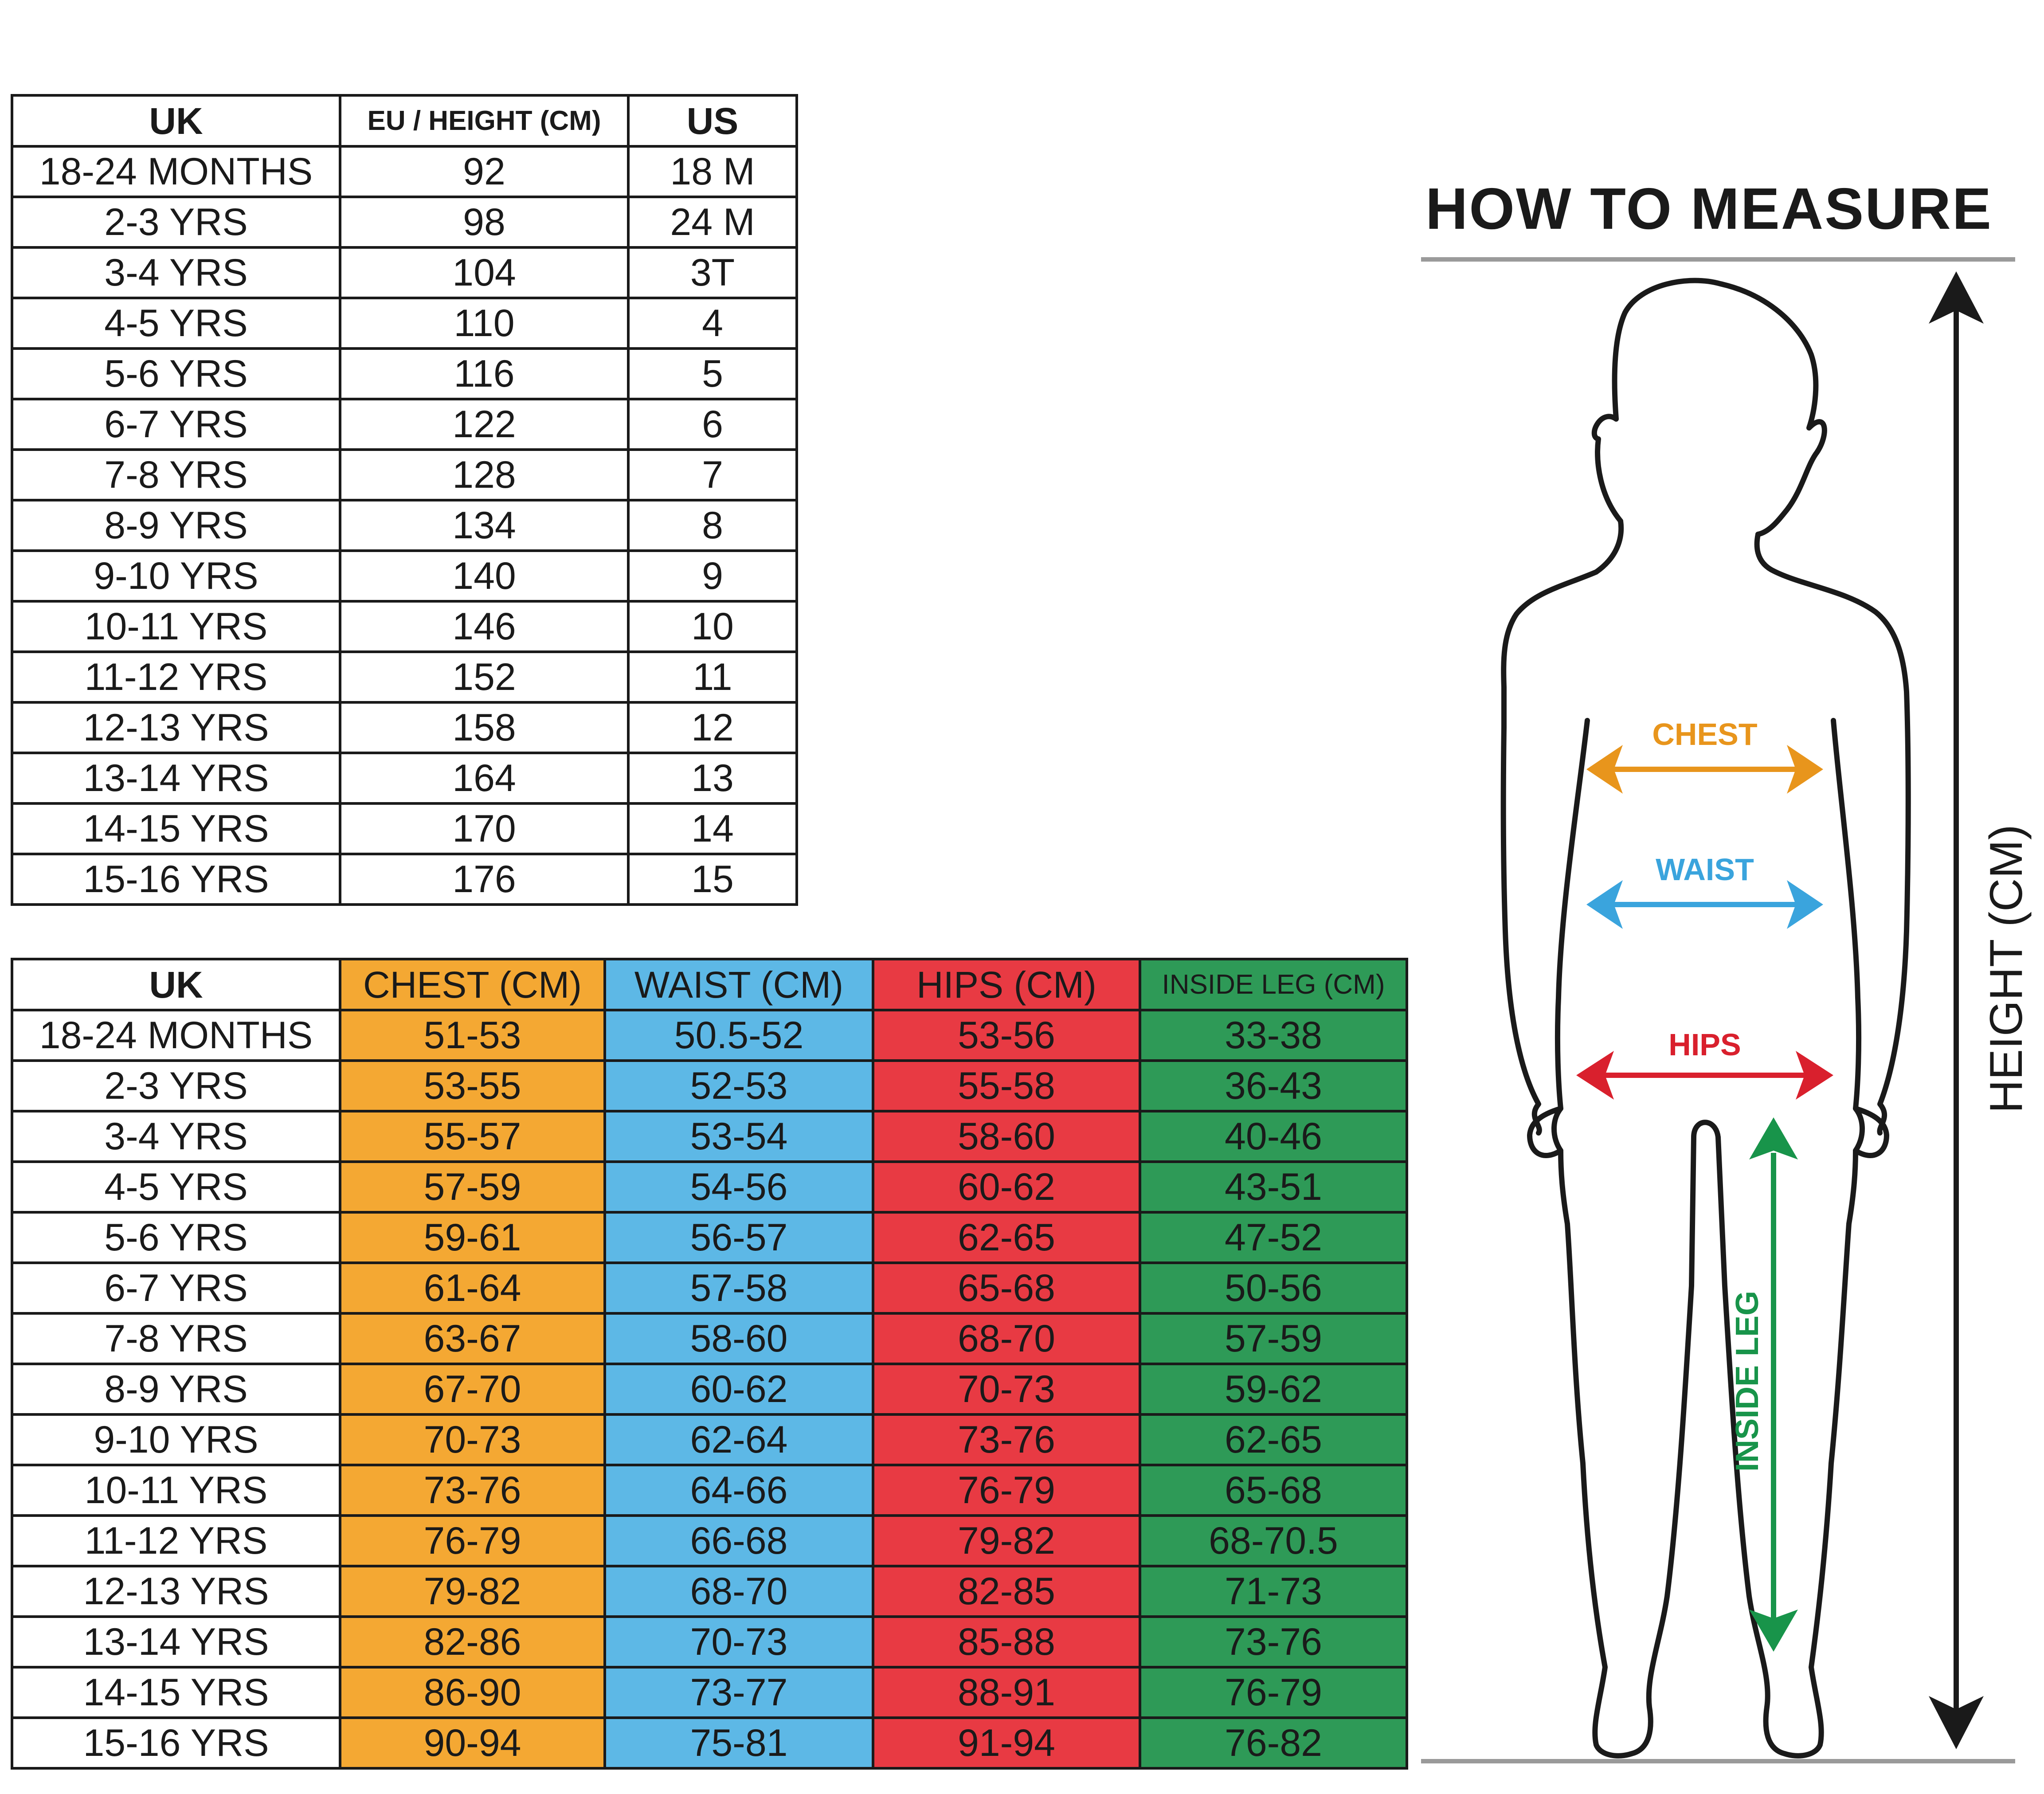 The height and width of the screenshot is (1794, 2044). I want to click on chest-cell: 51-53, so click(472, 1035).